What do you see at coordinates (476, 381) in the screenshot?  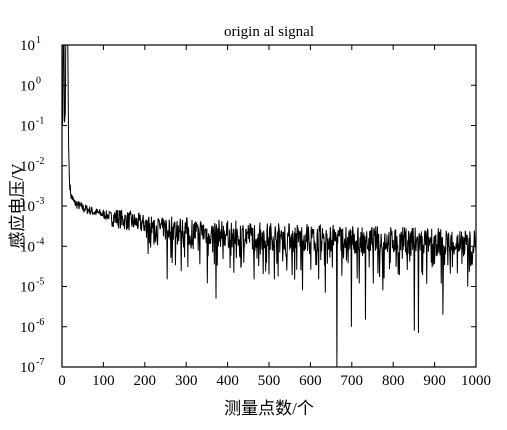 I see `x-tick-label-1000: 1000` at bounding box center [476, 381].